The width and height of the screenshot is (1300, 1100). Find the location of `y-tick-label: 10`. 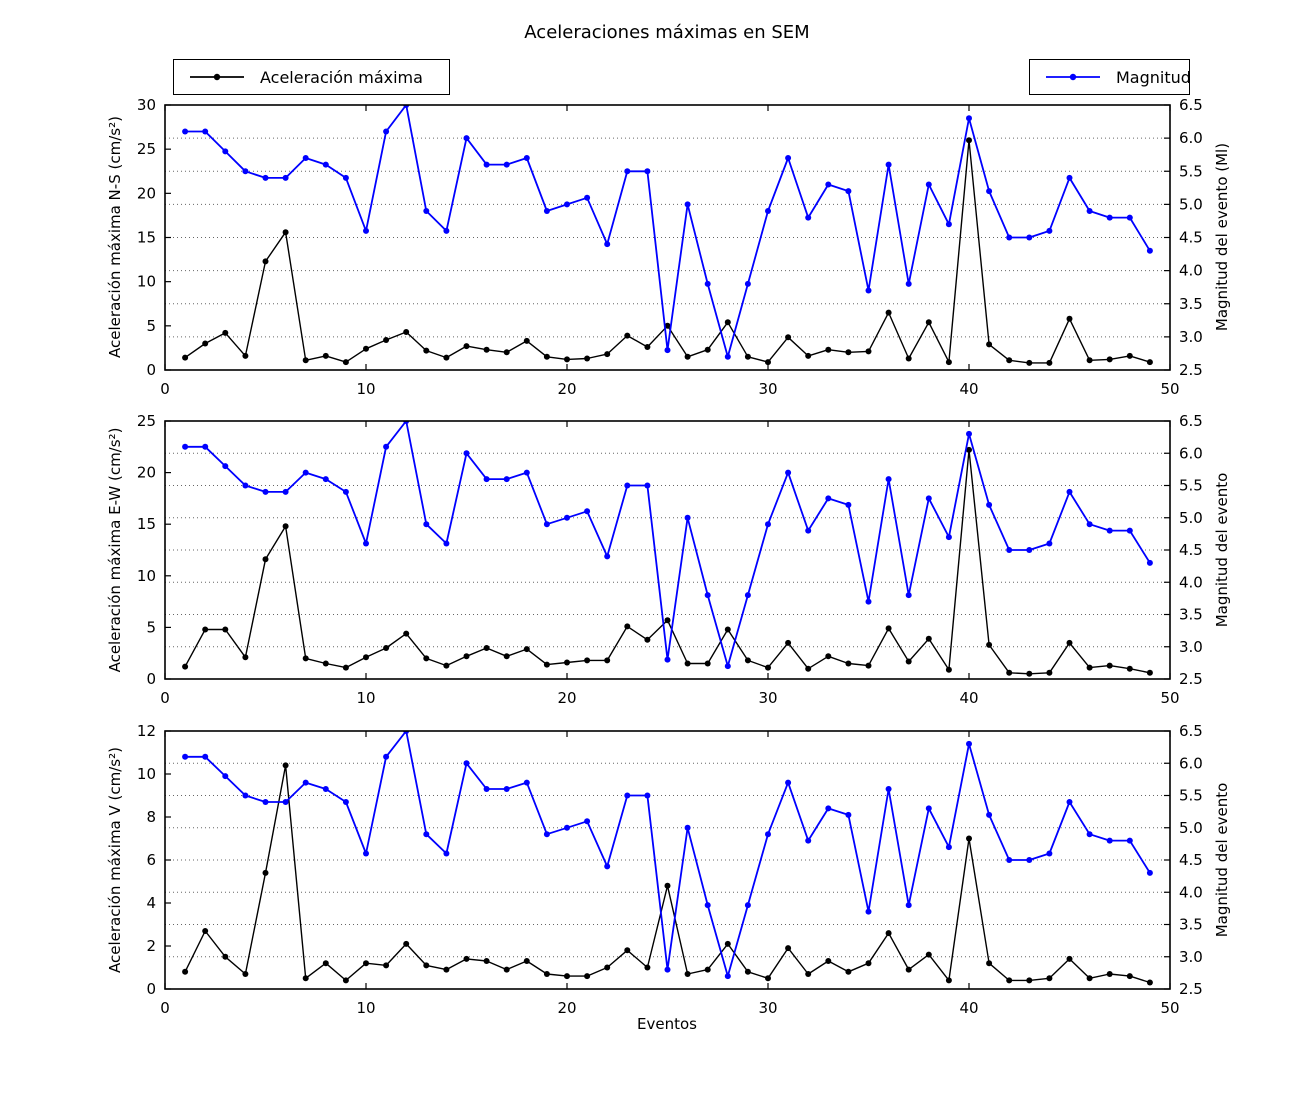

y-tick-label: 10 is located at coordinates (146, 774).